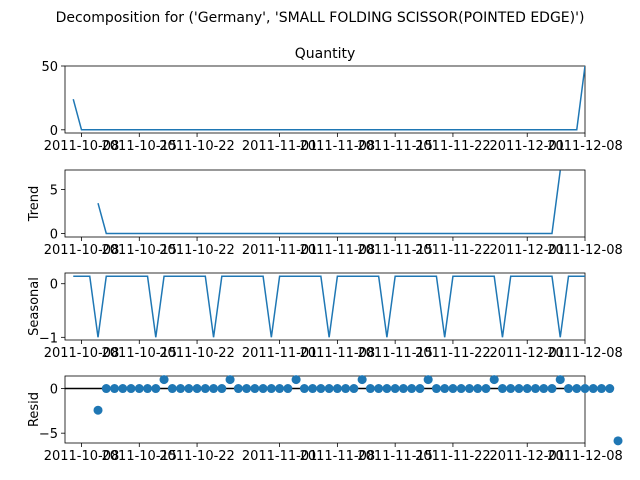 The height and width of the screenshot is (480, 640). Describe the element at coordinates (280, 146) in the screenshot. I see `observed-x-tick-label: 2011-11-01` at that location.